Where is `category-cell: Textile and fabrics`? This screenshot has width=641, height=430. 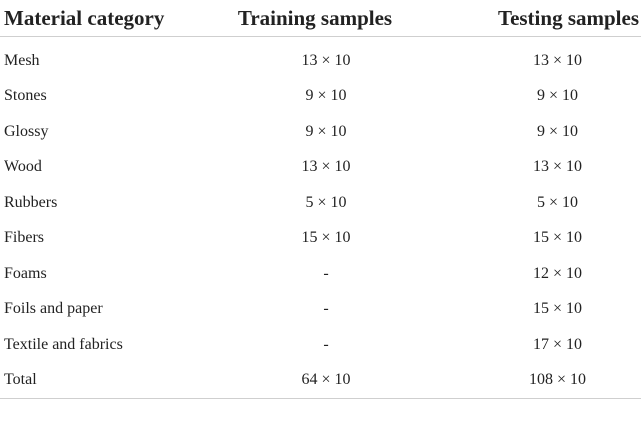
category-cell: Textile and fabrics is located at coordinates (63, 344).